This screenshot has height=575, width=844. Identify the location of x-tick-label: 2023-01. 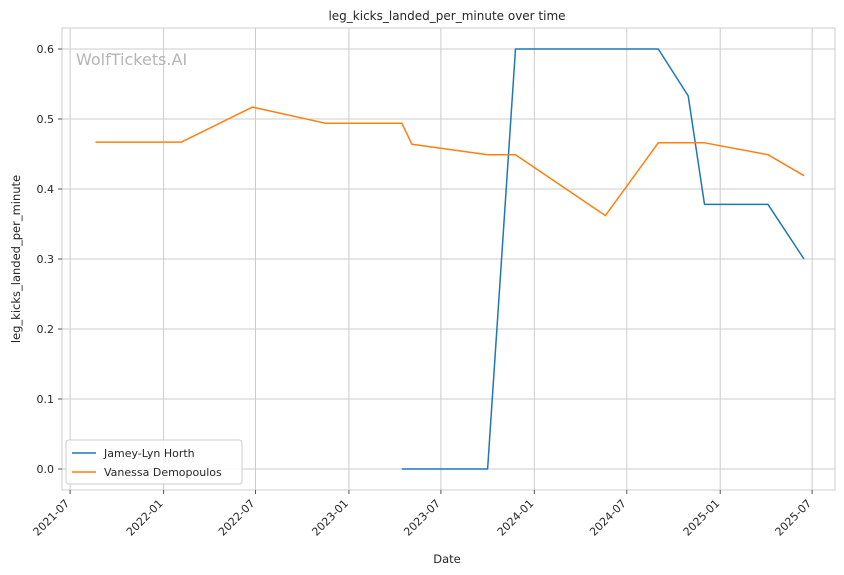
(330, 518).